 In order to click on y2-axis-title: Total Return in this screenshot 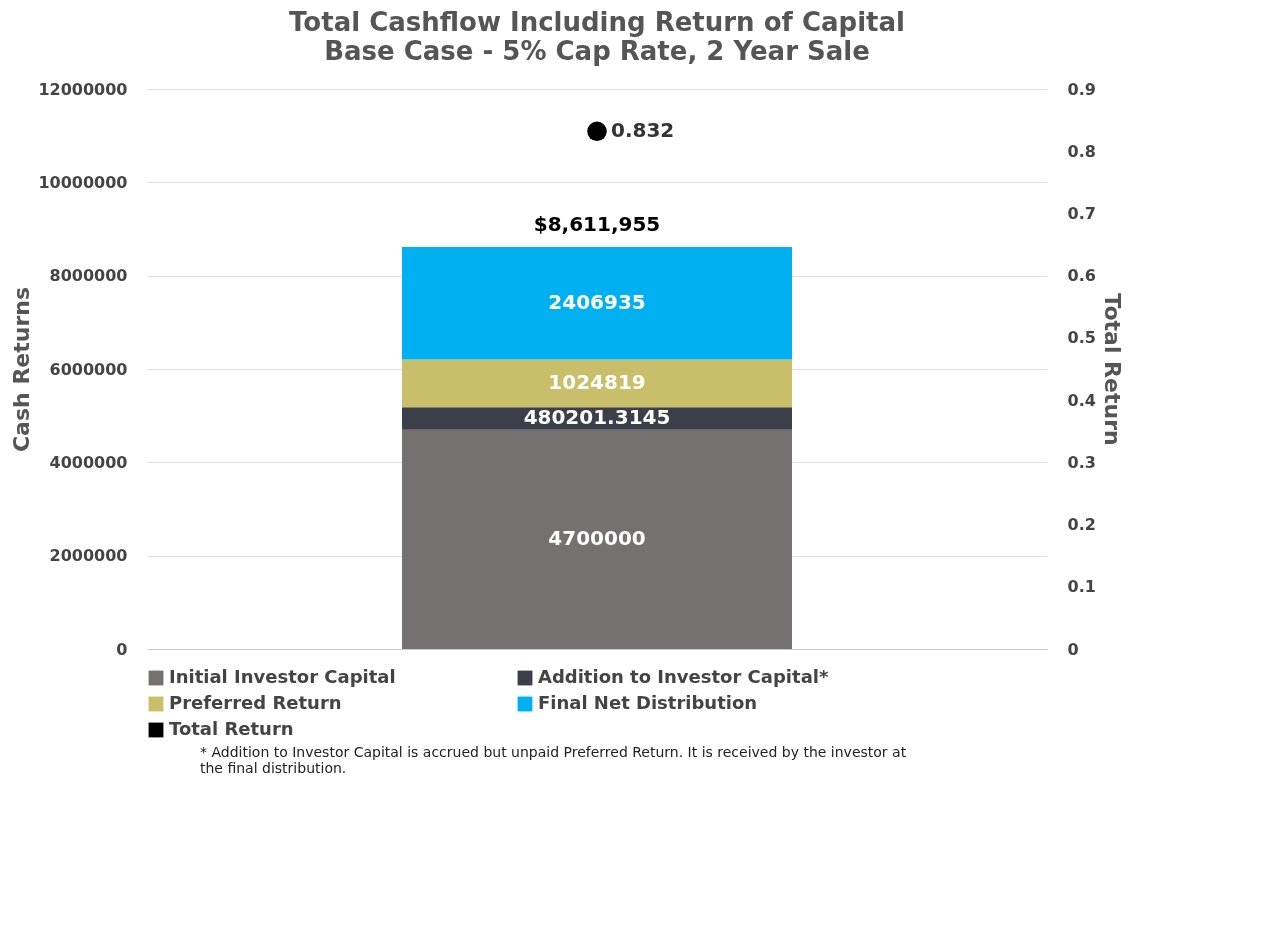, I will do `click(1112, 369)`.